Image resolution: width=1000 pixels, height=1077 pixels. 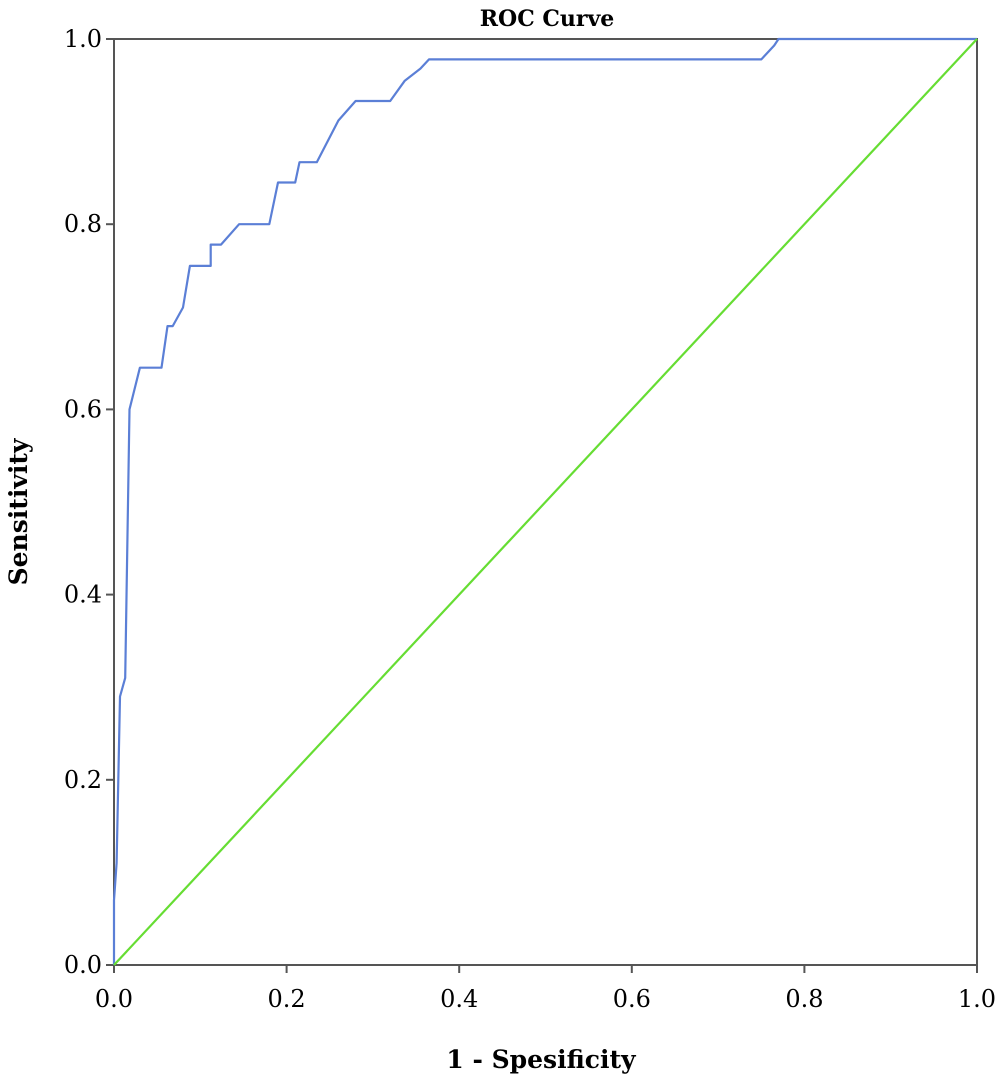 What do you see at coordinates (541, 1059) in the screenshot?
I see `x-axis-label: 1 - Spesificity` at bounding box center [541, 1059].